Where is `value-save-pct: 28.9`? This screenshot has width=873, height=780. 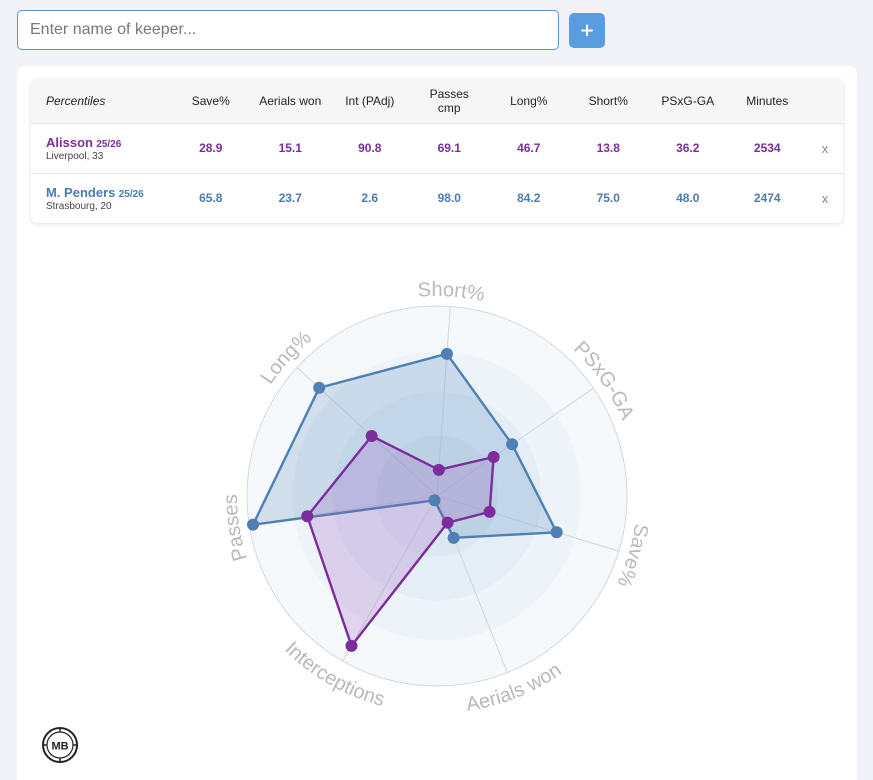 value-save-pct: 28.9 is located at coordinates (211, 148).